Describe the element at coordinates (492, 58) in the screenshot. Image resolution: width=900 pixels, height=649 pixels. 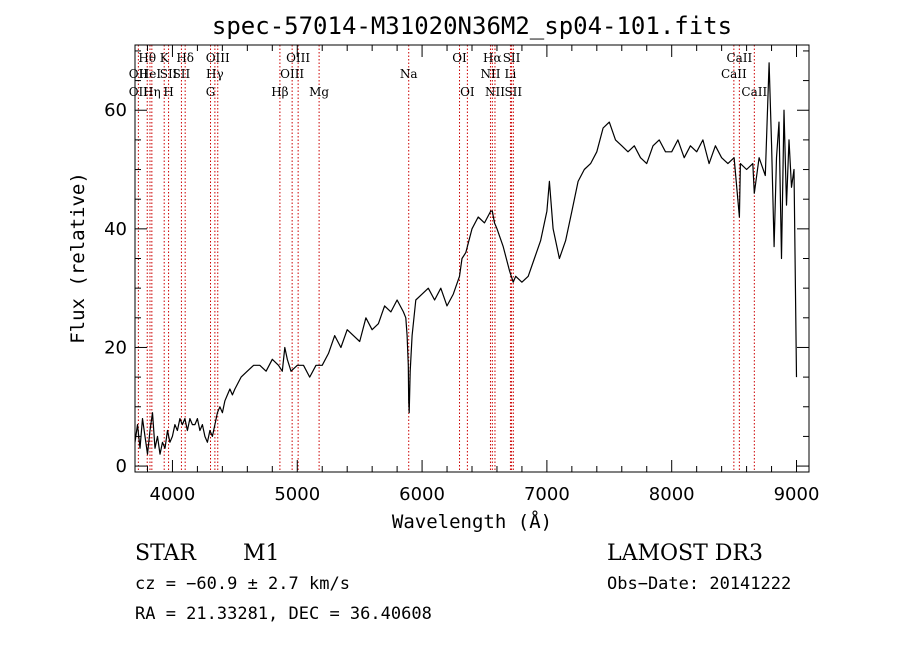
I see `line-marker-label: Hα` at that location.